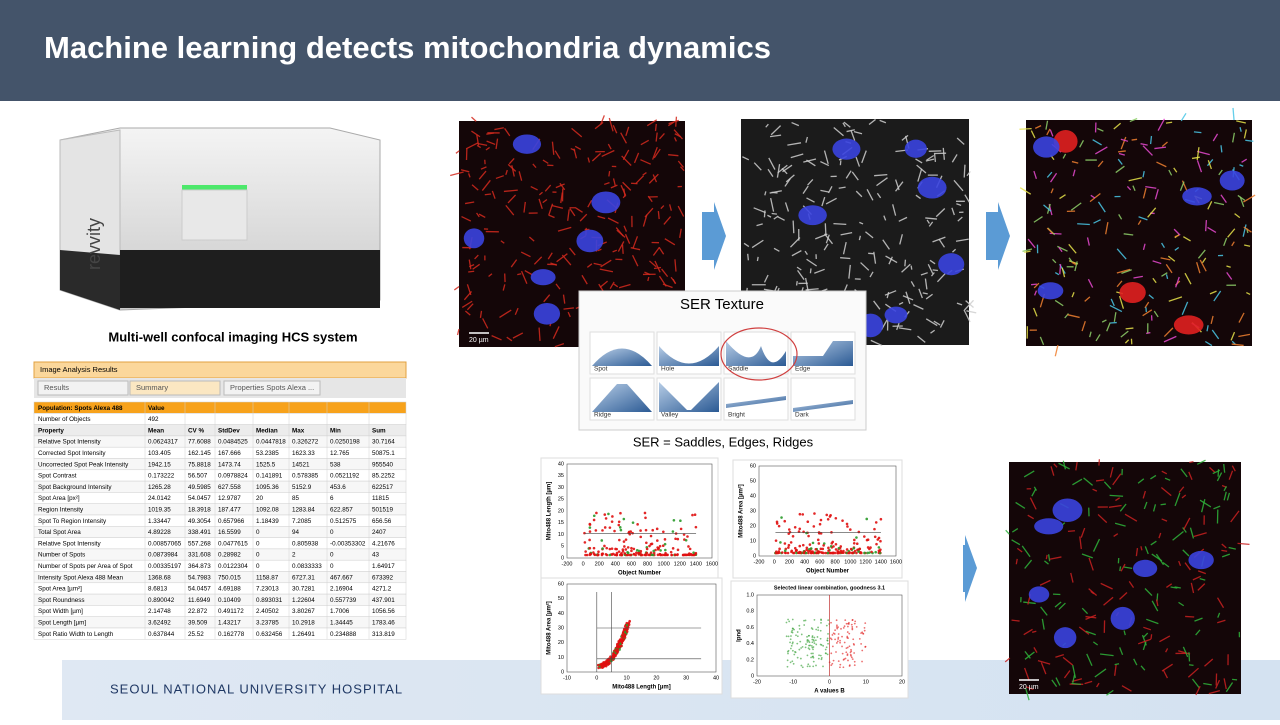 This screenshot has width=1280, height=725. What do you see at coordinates (383, 487) in the screenshot?
I see `table-cell: 622517` at bounding box center [383, 487].